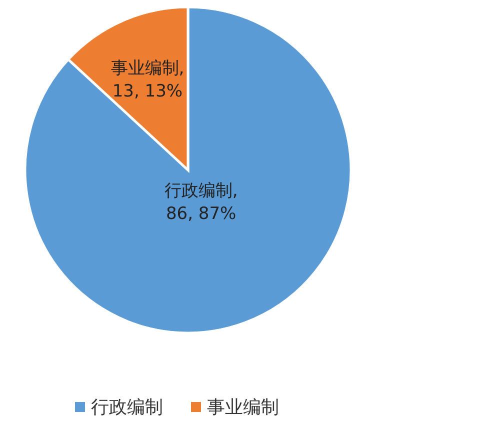 Image resolution: width=484 pixels, height=433 pixels. What do you see at coordinates (147, 80) in the screenshot?
I see `data-label: 事业编制, 13, 13%` at bounding box center [147, 80].